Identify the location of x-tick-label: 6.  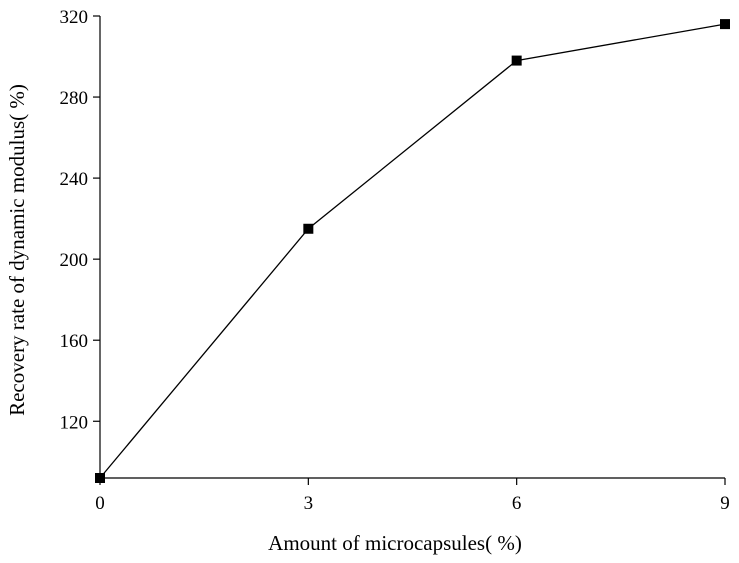
(517, 503).